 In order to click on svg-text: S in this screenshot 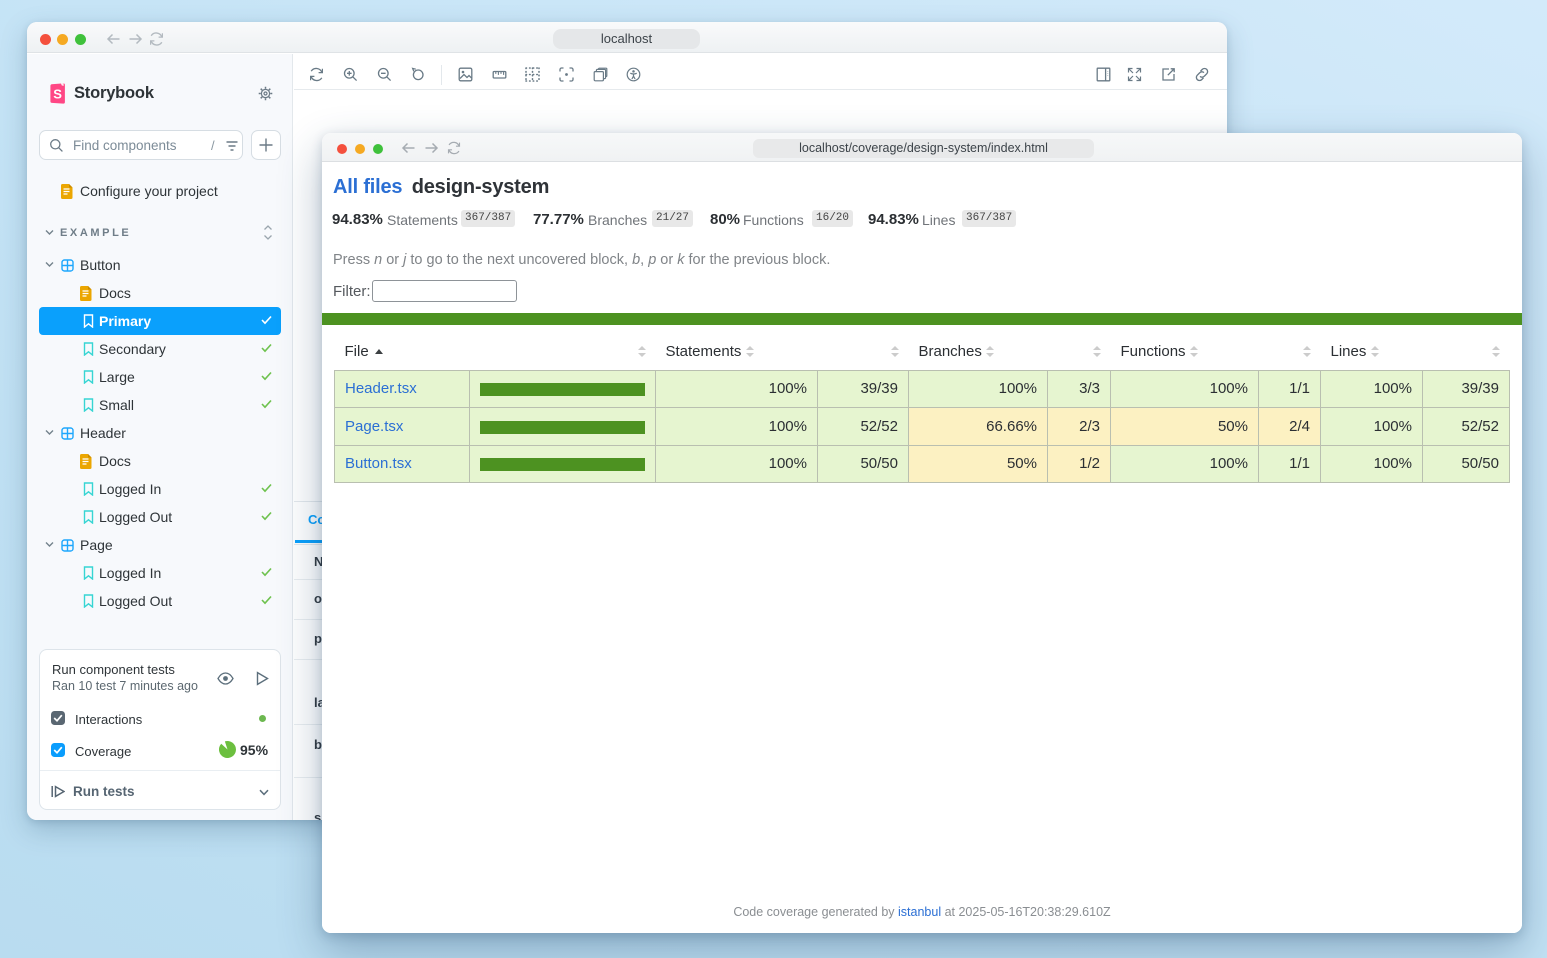, I will do `click(57, 93)`.